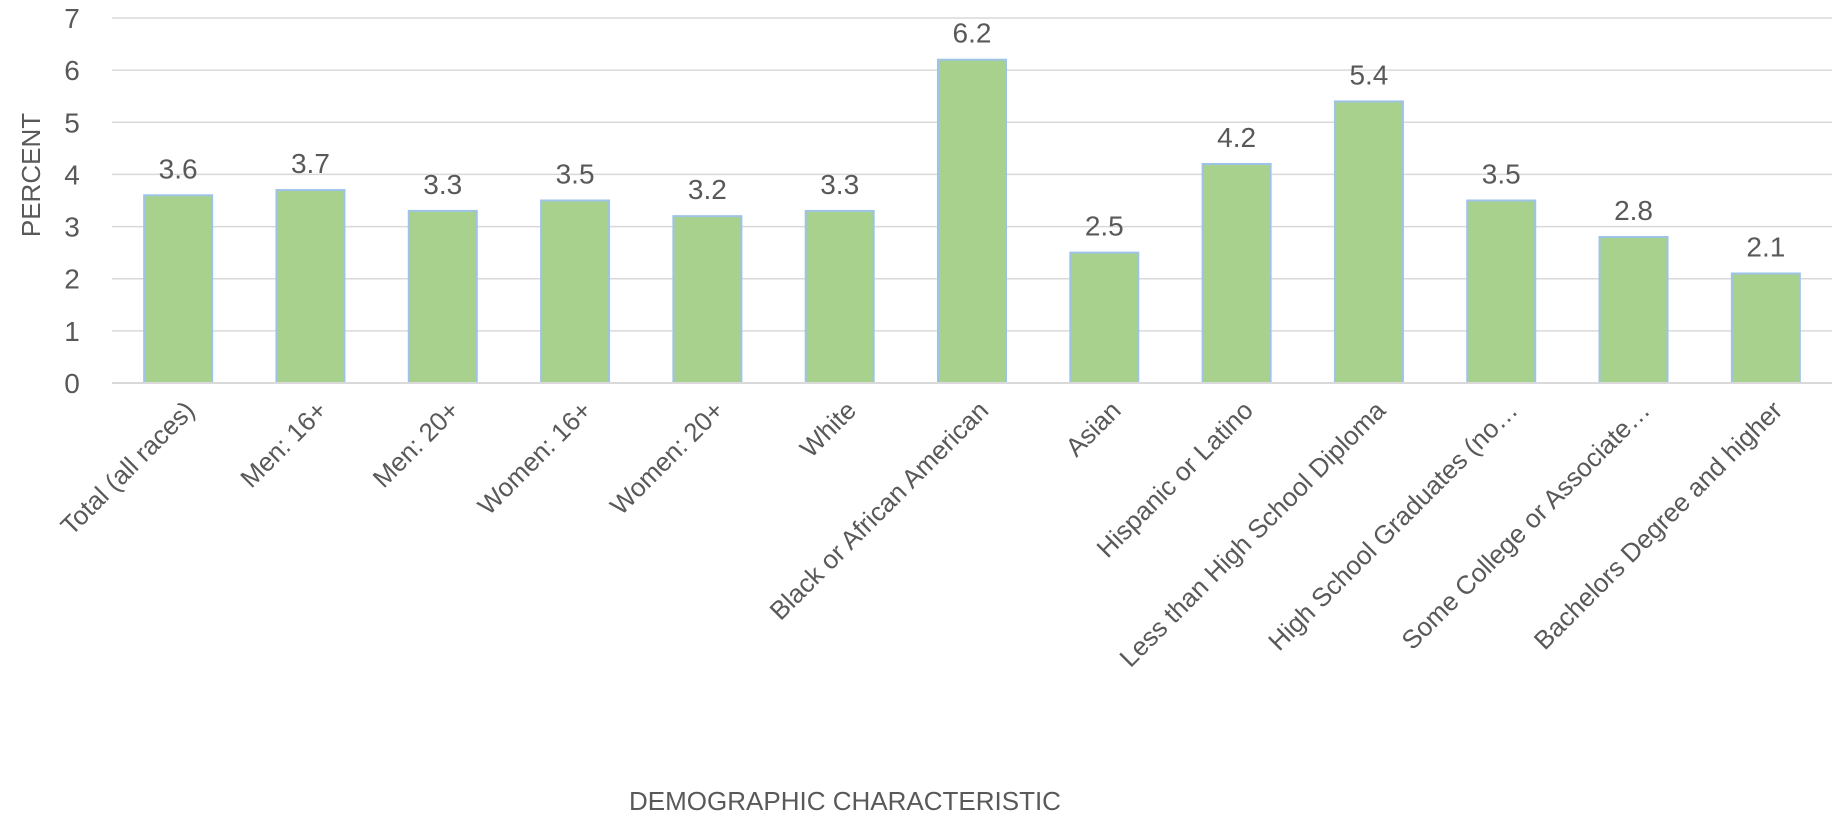 This screenshot has width=1839, height=816. What do you see at coordinates (72, 383) in the screenshot?
I see `y-tick-label: 0` at bounding box center [72, 383].